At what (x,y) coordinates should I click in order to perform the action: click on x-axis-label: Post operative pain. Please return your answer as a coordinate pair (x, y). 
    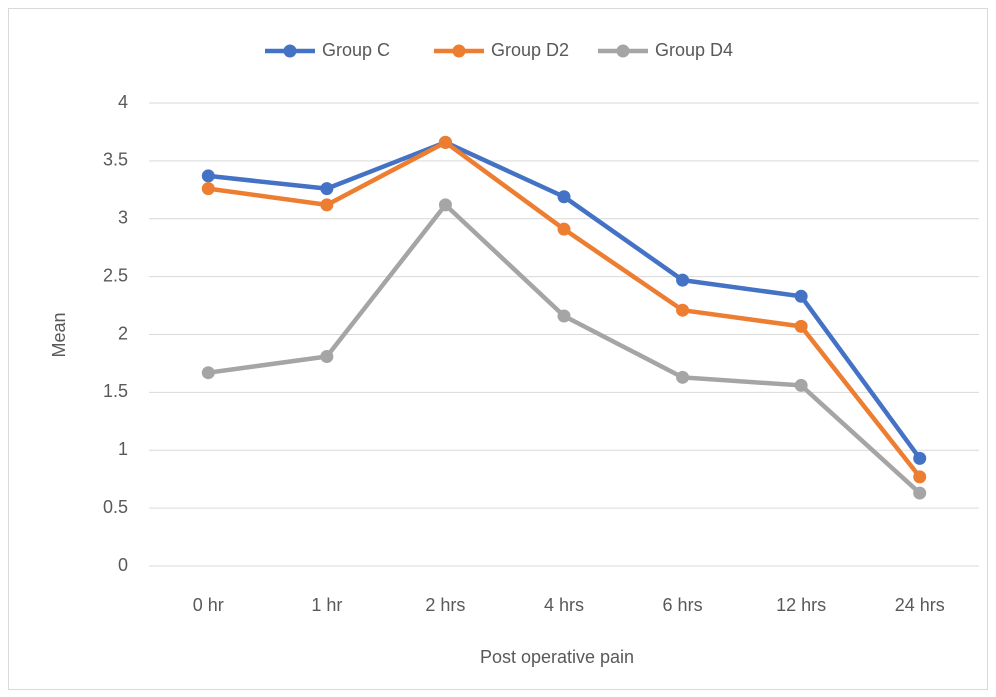
    Looking at the image, I should click on (557, 657).